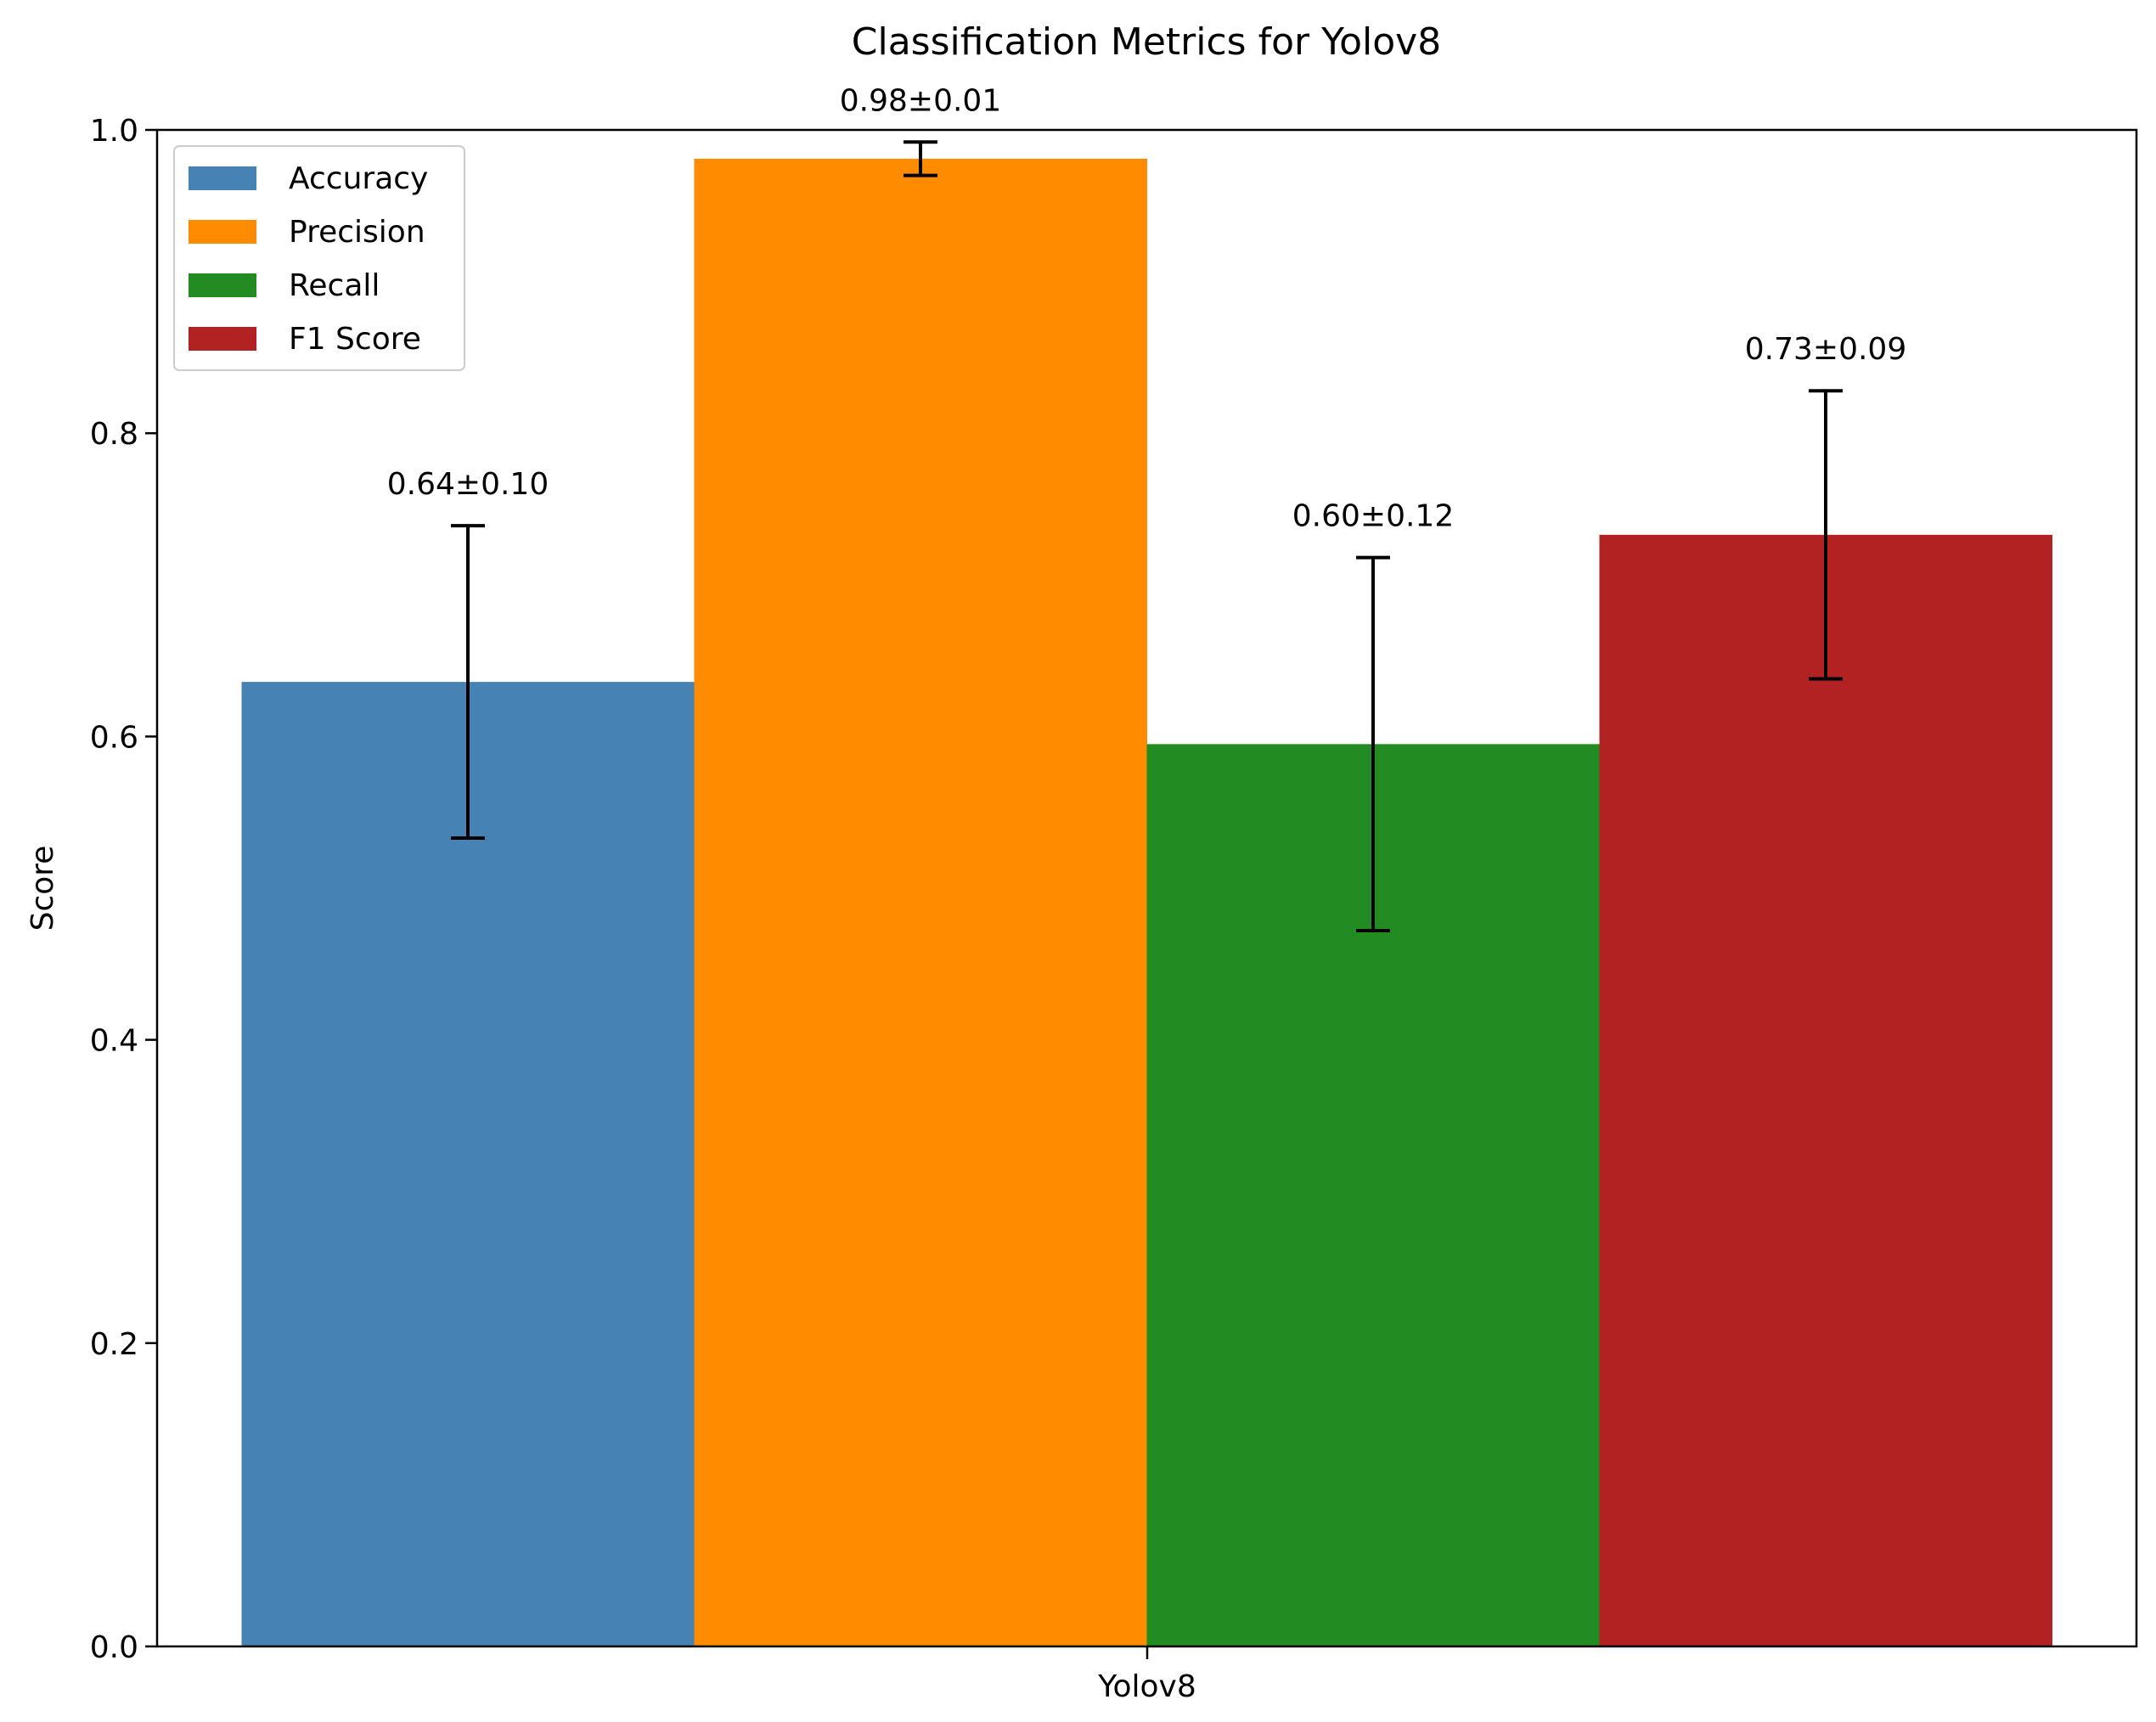 Image resolution: width=2156 pixels, height=1722 pixels. I want to click on bar-accuracy, so click(468, 1164).